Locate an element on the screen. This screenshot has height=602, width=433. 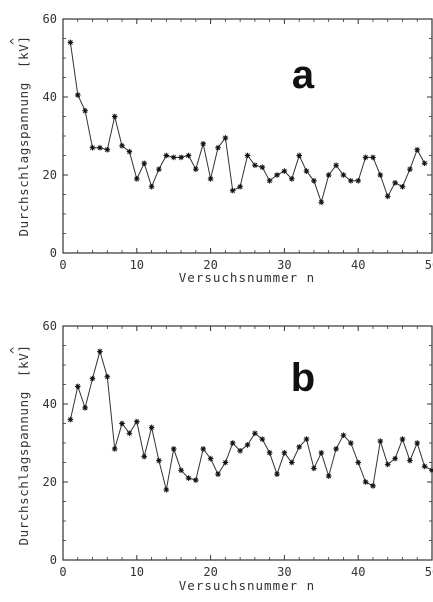
x-tick-label: 10 is located at coordinates (137, 572).